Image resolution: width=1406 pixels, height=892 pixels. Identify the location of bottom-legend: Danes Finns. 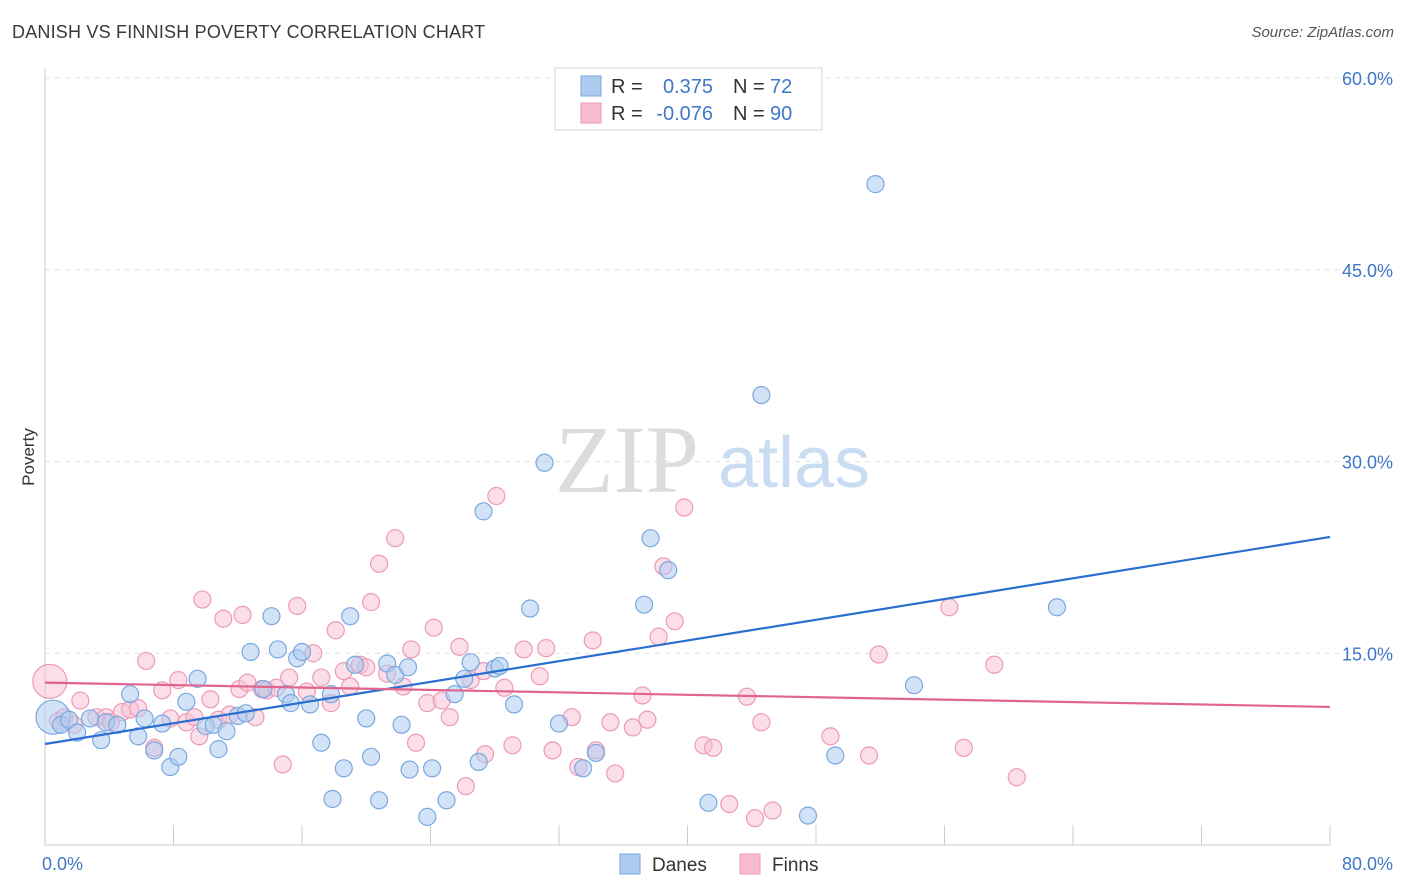
(718, 864).